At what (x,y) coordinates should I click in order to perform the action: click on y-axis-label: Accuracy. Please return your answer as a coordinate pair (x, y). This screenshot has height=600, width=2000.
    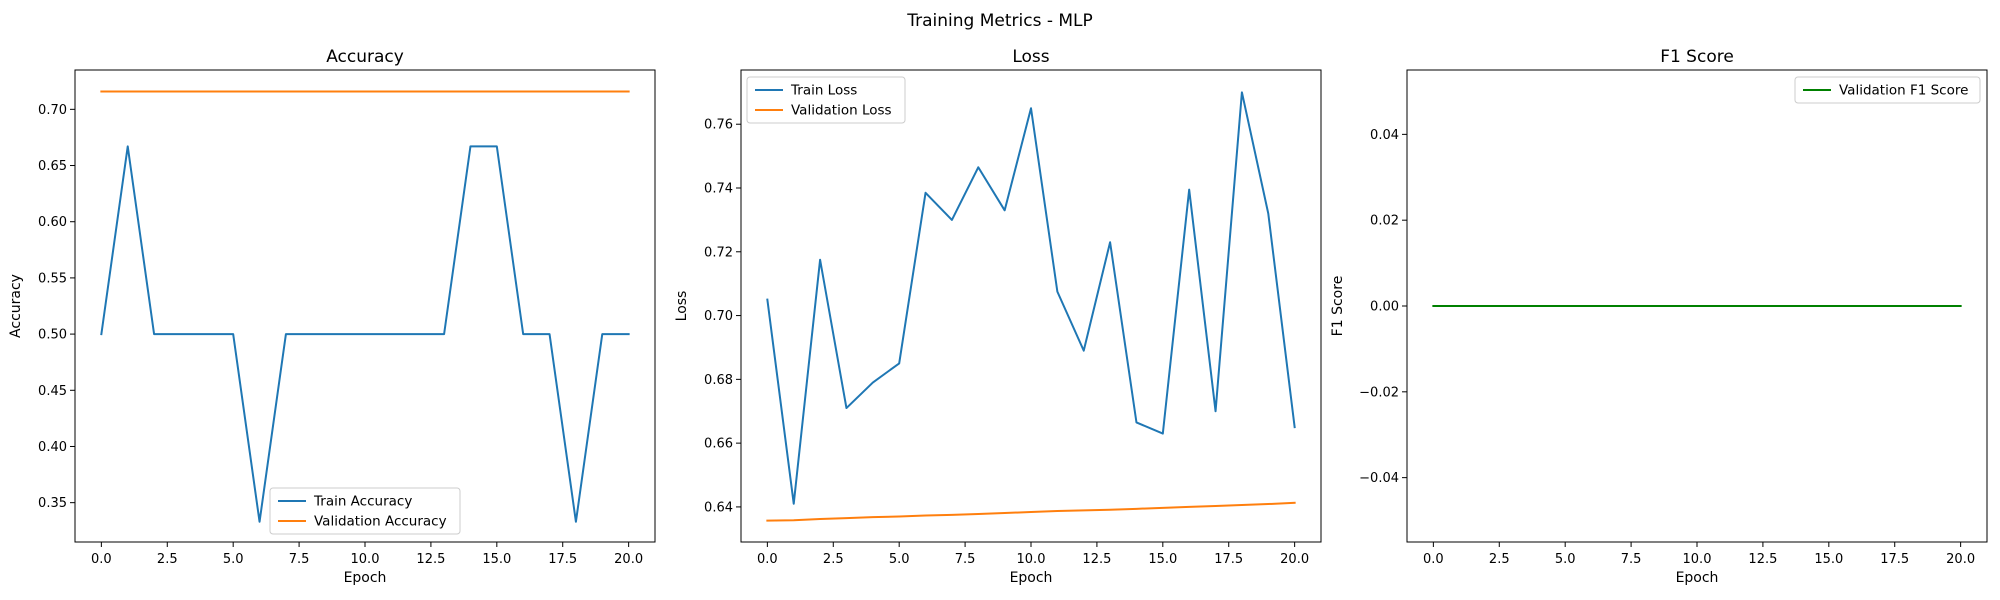
    Looking at the image, I should click on (16, 306).